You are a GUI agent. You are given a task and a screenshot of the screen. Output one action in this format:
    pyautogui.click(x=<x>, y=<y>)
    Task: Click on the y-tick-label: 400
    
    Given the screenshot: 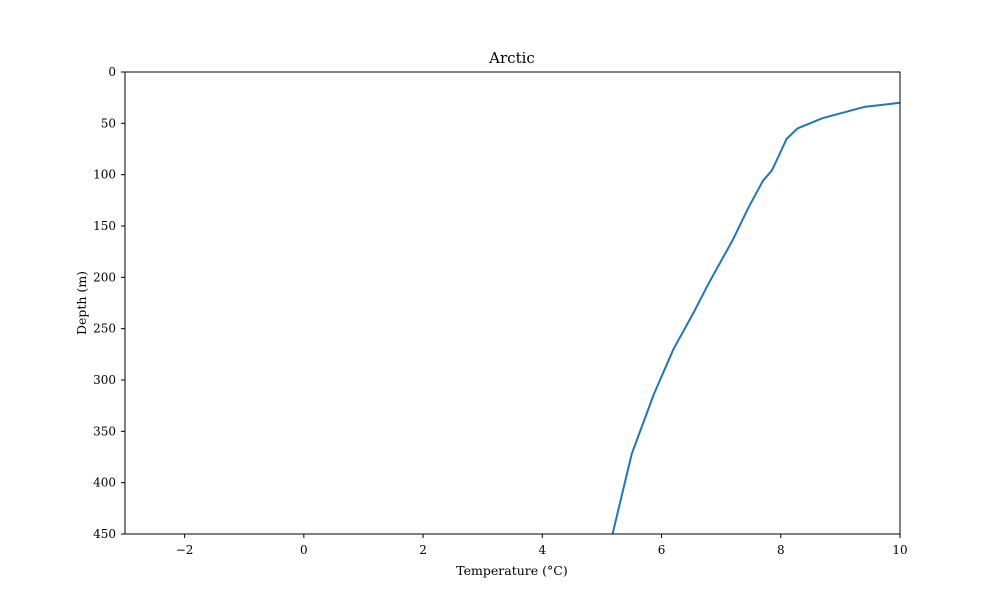 What is the action you would take?
    pyautogui.click(x=104, y=483)
    